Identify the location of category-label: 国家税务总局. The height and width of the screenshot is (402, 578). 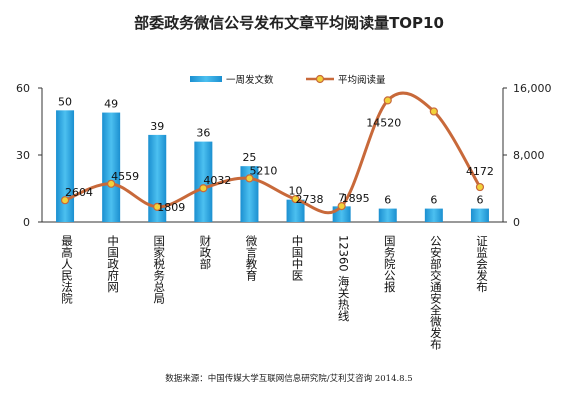
(159, 270).